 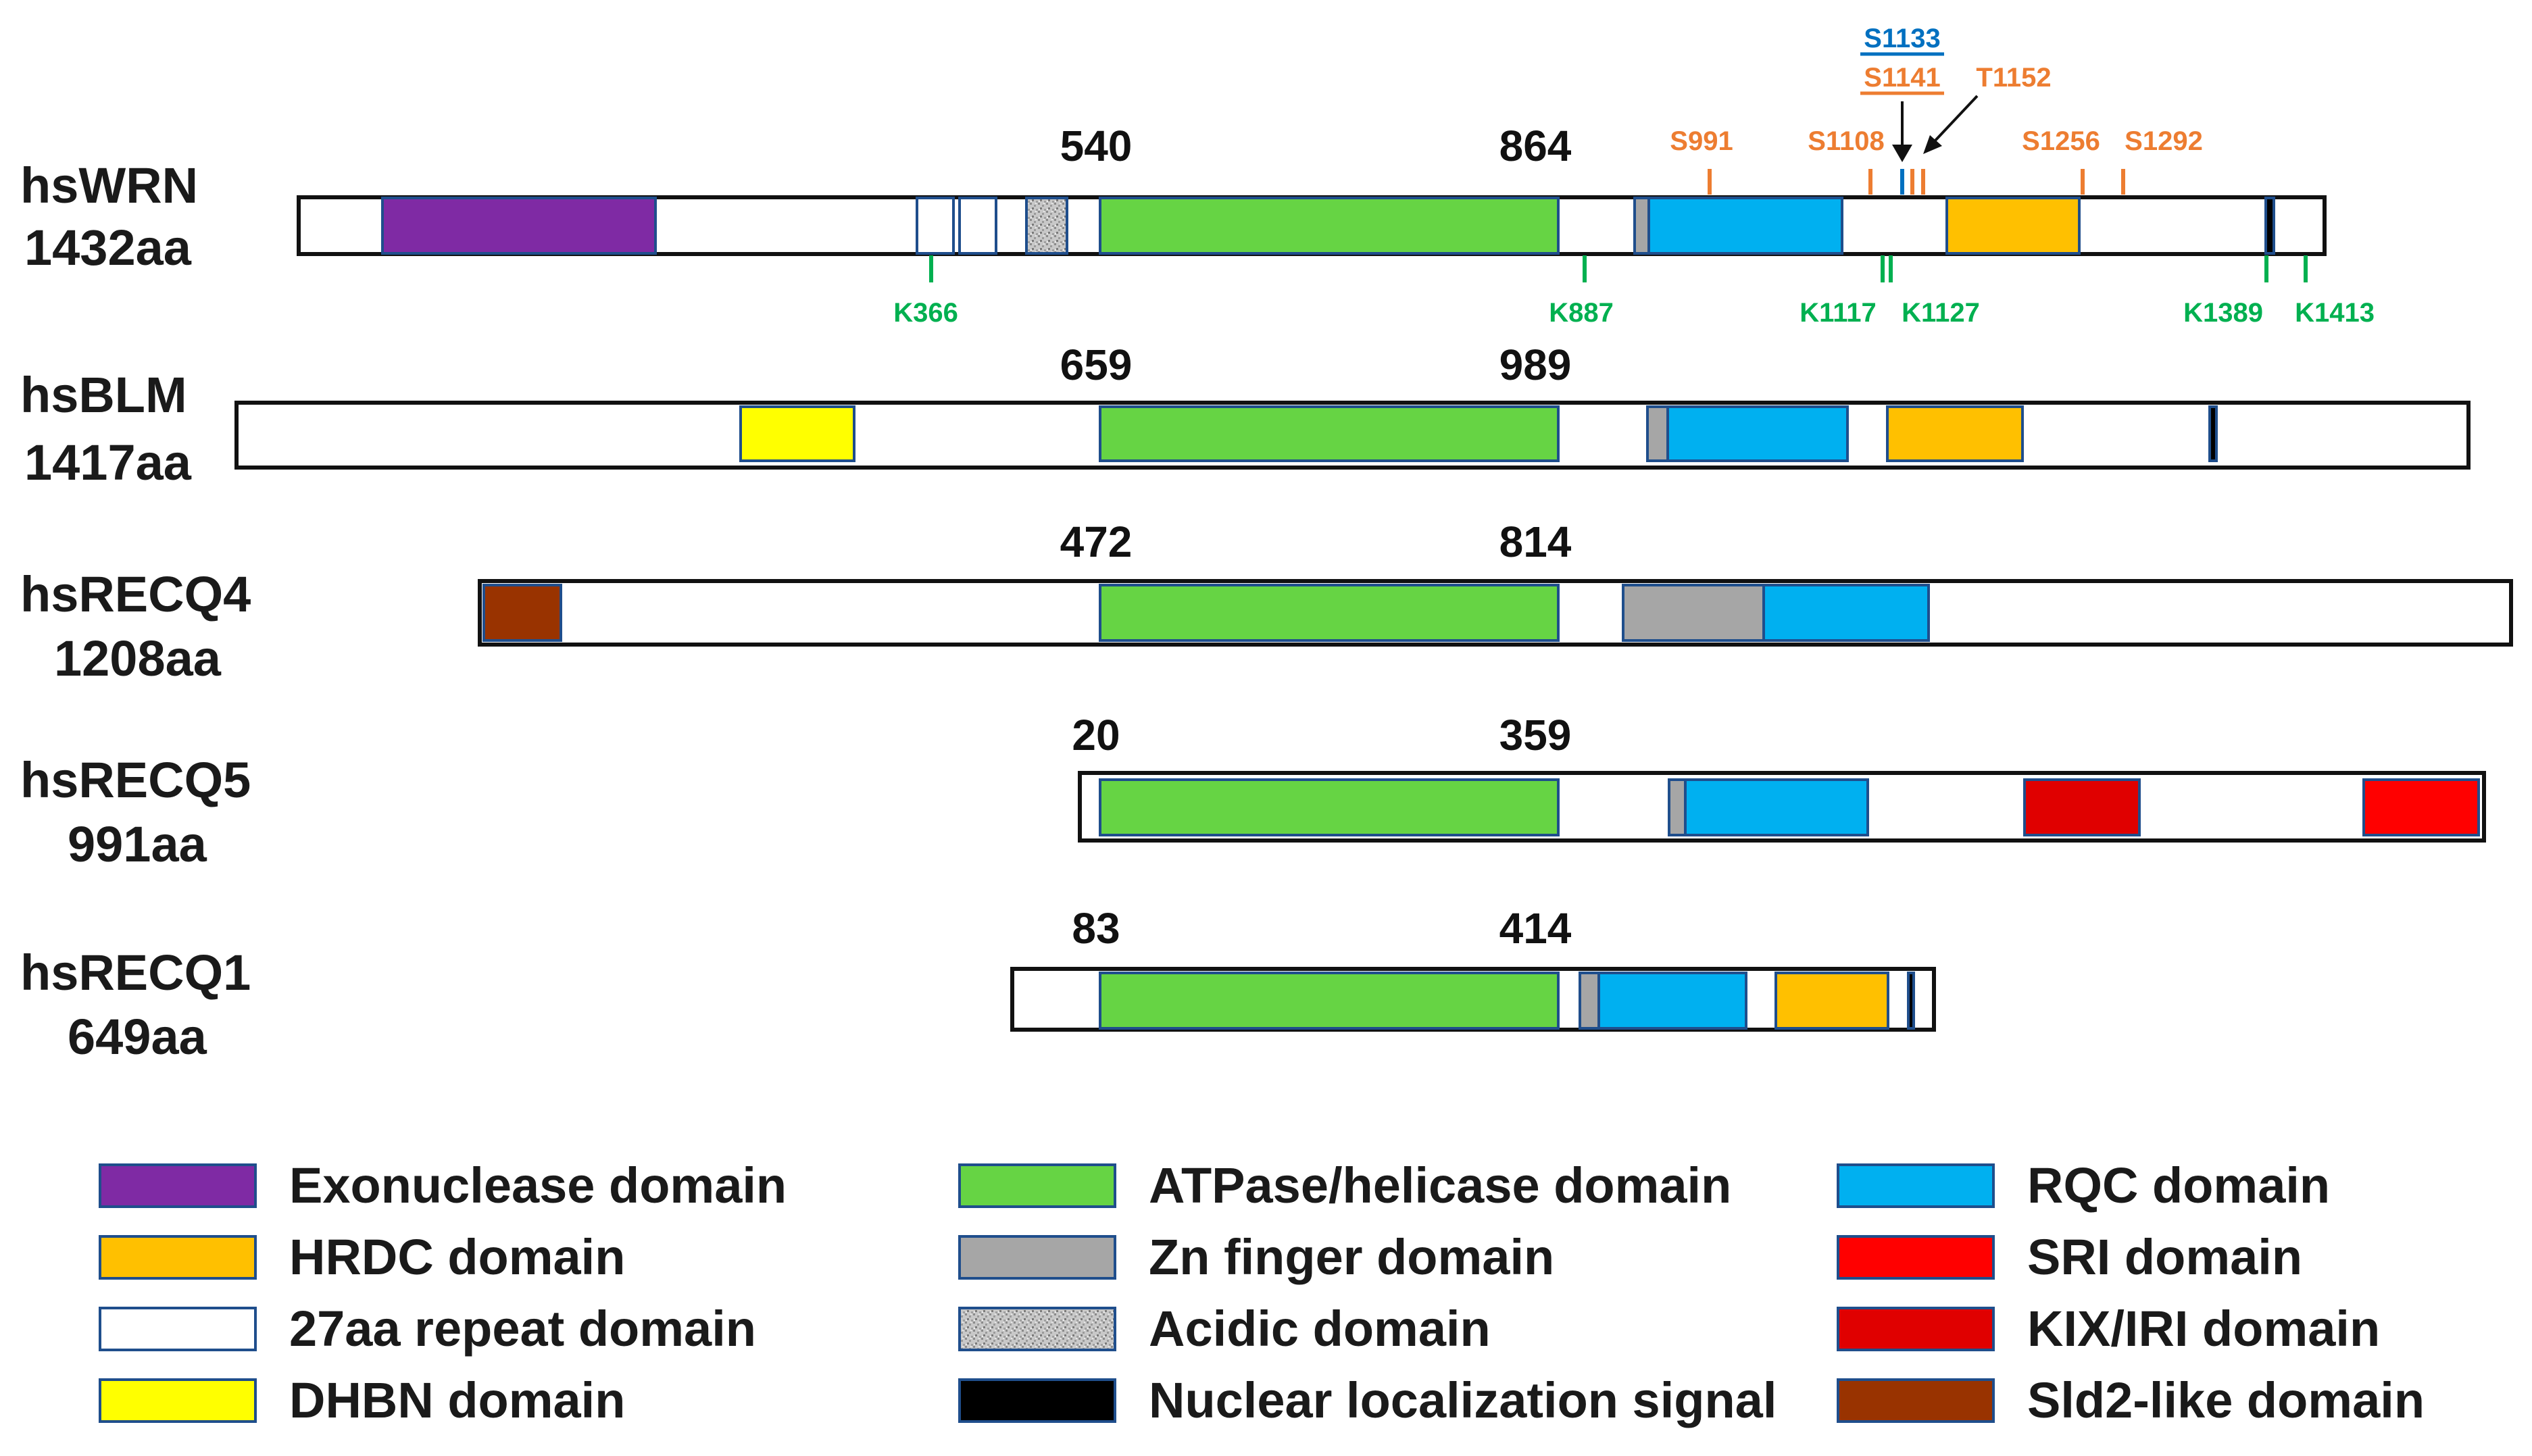 I want to click on protein-length: 649aa, so click(x=137, y=1037).